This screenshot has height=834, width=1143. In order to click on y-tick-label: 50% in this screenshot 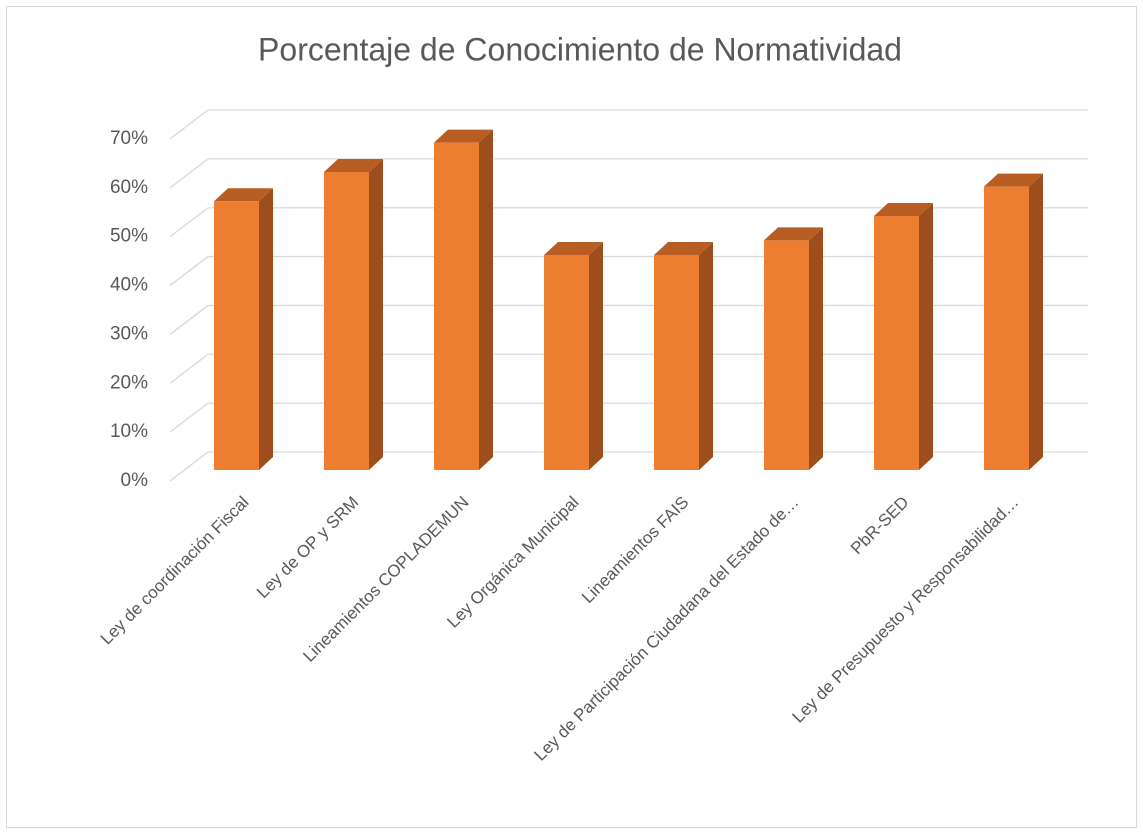, I will do `click(129, 236)`.